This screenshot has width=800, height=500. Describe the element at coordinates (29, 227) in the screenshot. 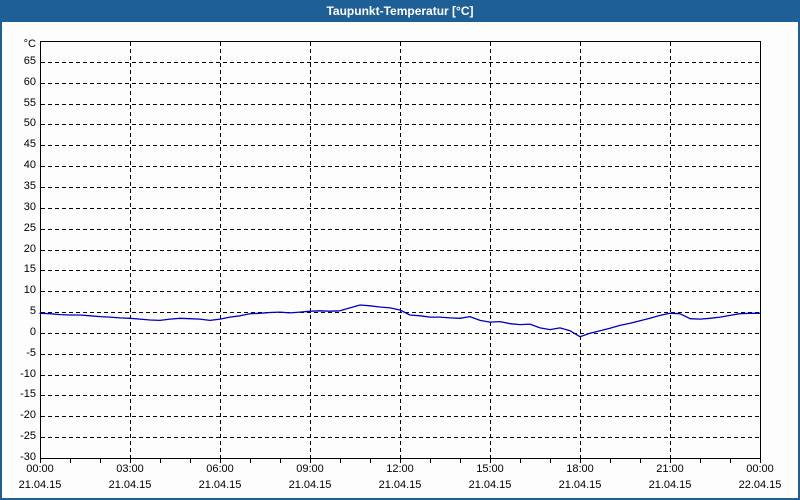

I see `y-axis-tick-label: 25` at that location.